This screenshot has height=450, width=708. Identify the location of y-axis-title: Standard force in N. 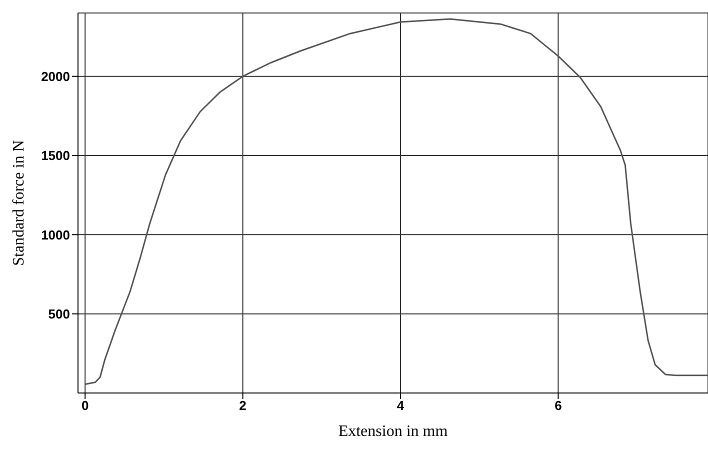
(19, 203).